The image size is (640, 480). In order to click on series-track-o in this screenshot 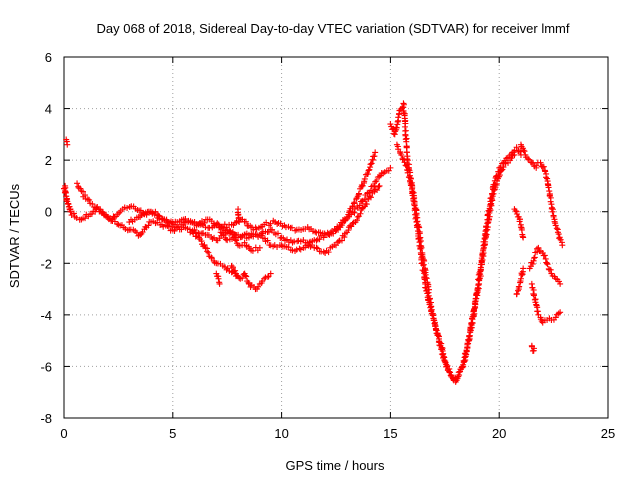, I will do `click(545, 265)`.